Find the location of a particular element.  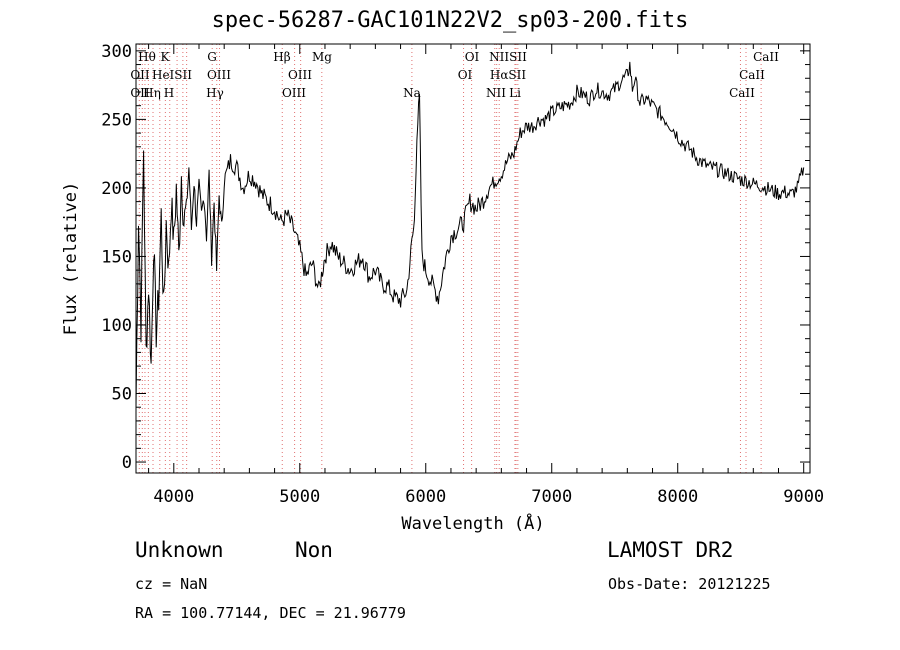

spectral-line-label: Hβ is located at coordinates (281, 57).